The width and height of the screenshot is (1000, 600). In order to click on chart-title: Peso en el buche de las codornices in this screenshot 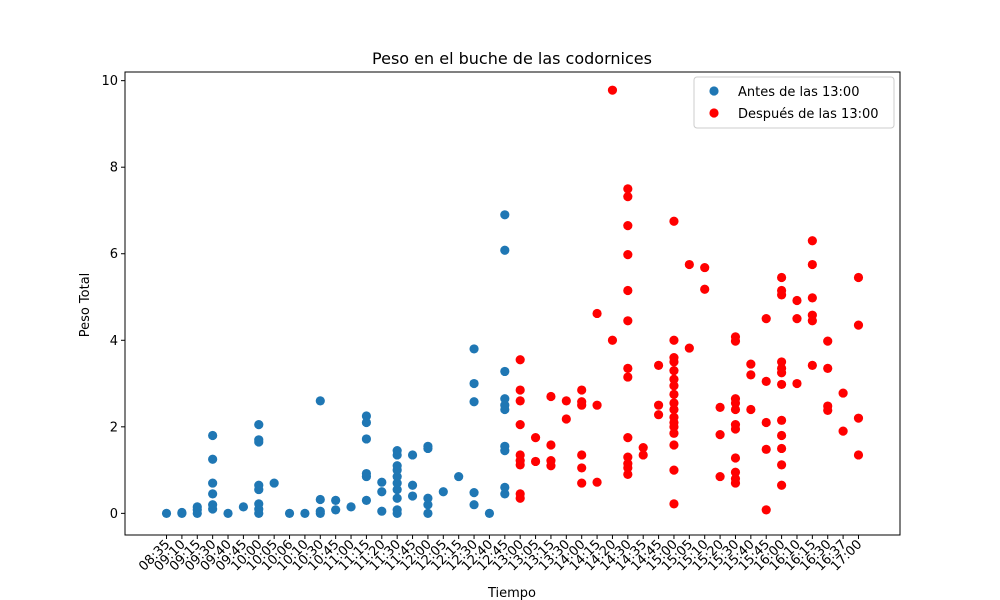, I will do `click(512, 58)`.